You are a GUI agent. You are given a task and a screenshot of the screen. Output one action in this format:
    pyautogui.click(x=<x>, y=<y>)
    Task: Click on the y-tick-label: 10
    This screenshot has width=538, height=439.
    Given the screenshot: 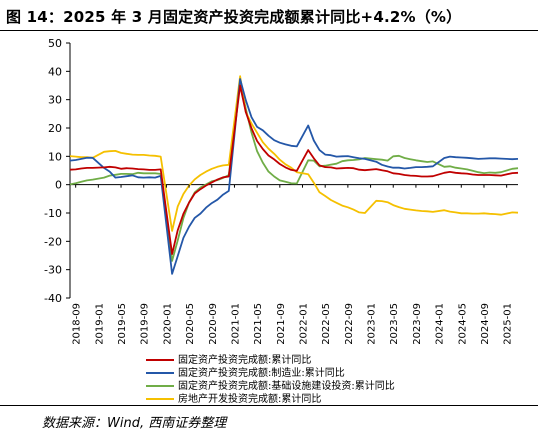 What is the action you would take?
    pyautogui.click(x=55, y=156)
    